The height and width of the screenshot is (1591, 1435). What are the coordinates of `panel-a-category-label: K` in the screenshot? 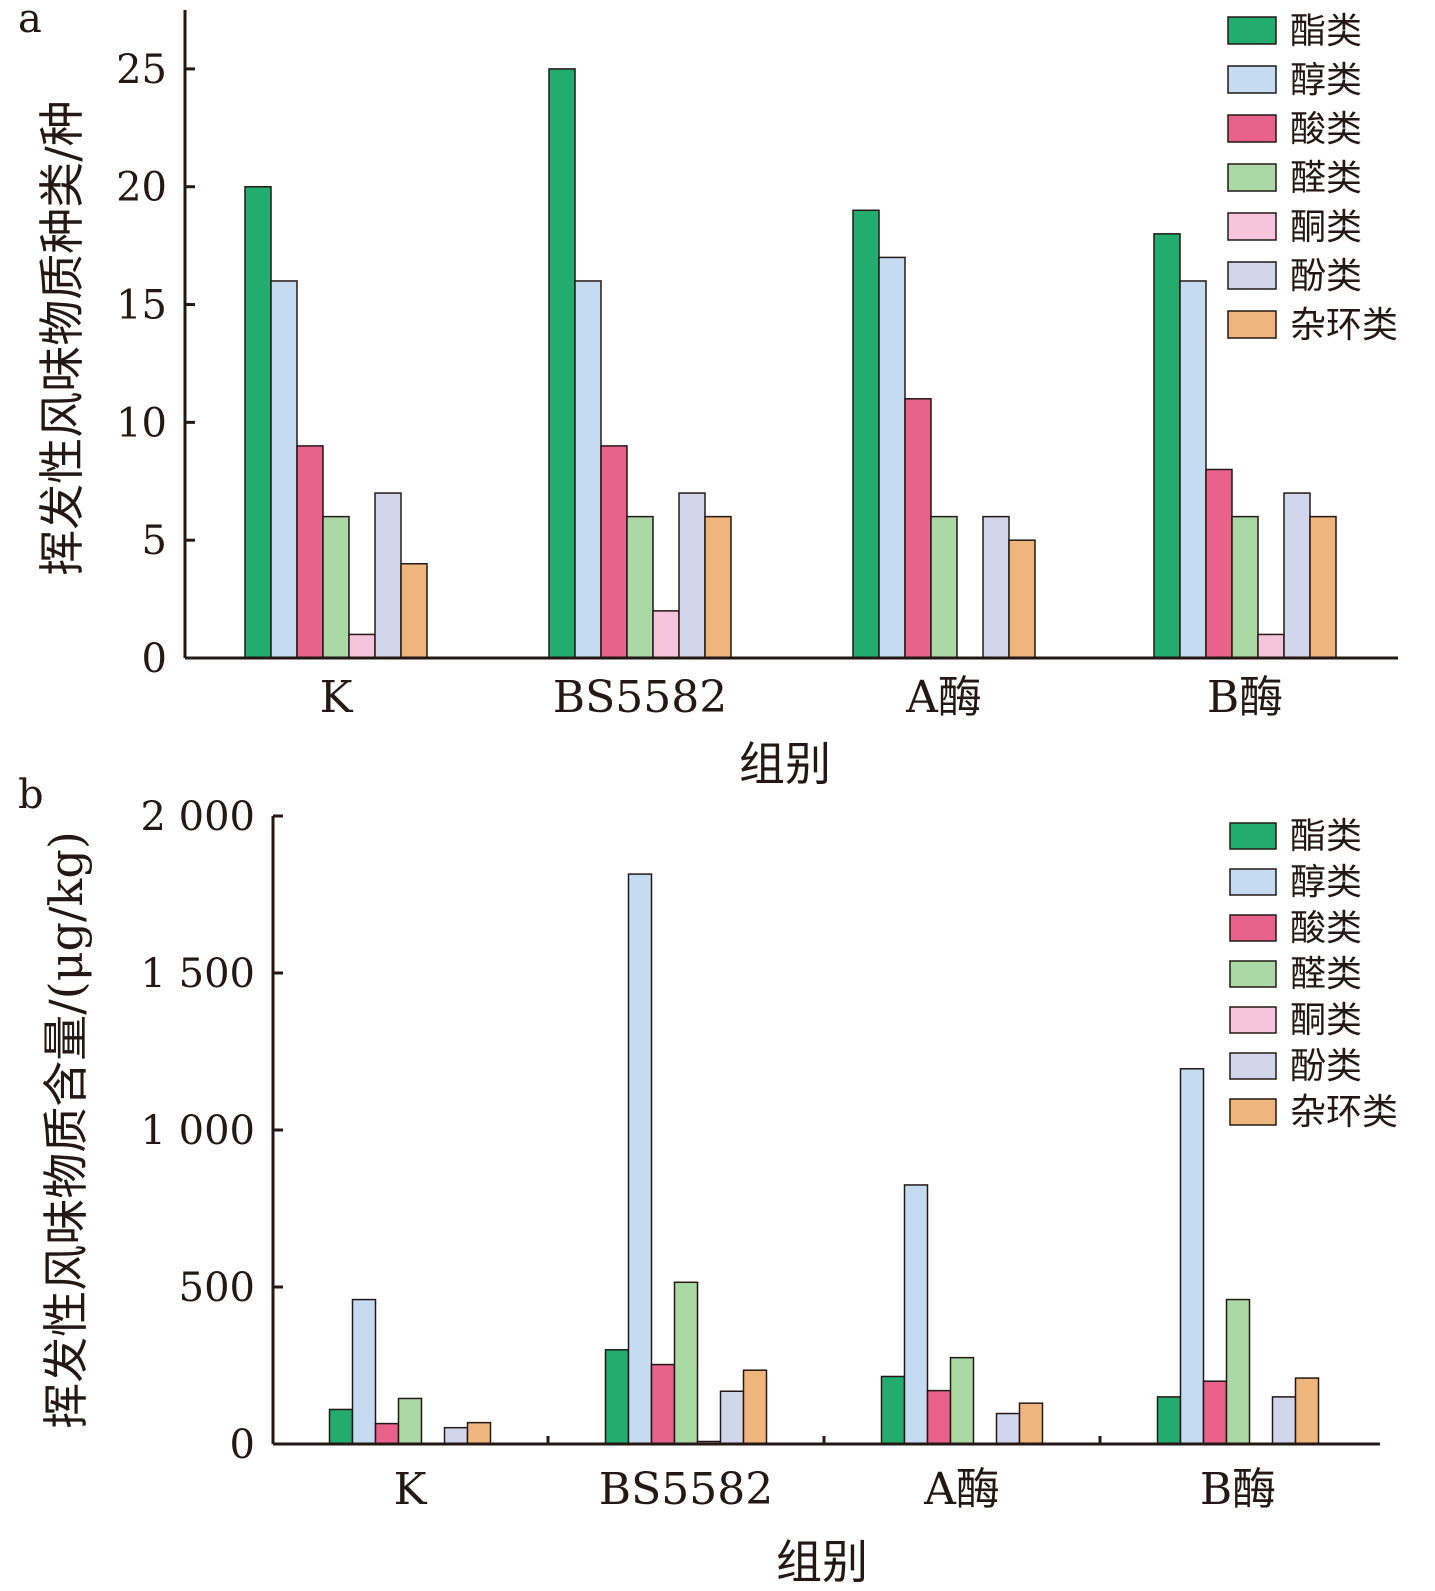 It's located at (337, 697).